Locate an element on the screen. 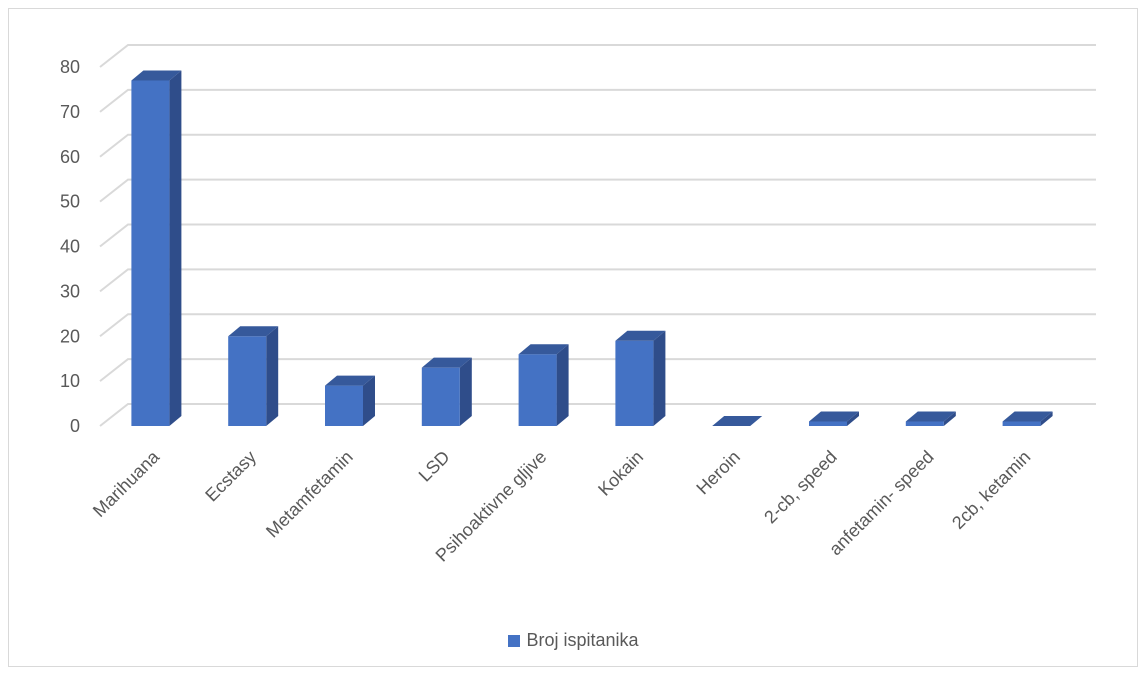  y-tick-label: 40 is located at coordinates (70, 247).